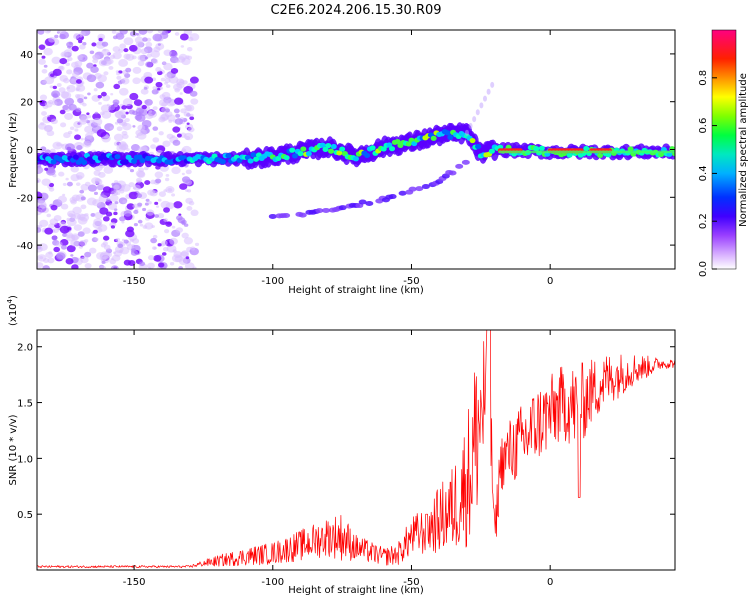 The height and width of the screenshot is (600, 750). What do you see at coordinates (355, 10) in the screenshot?
I see `figure-title: C2E6.2024.206.15.30.R09` at bounding box center [355, 10].